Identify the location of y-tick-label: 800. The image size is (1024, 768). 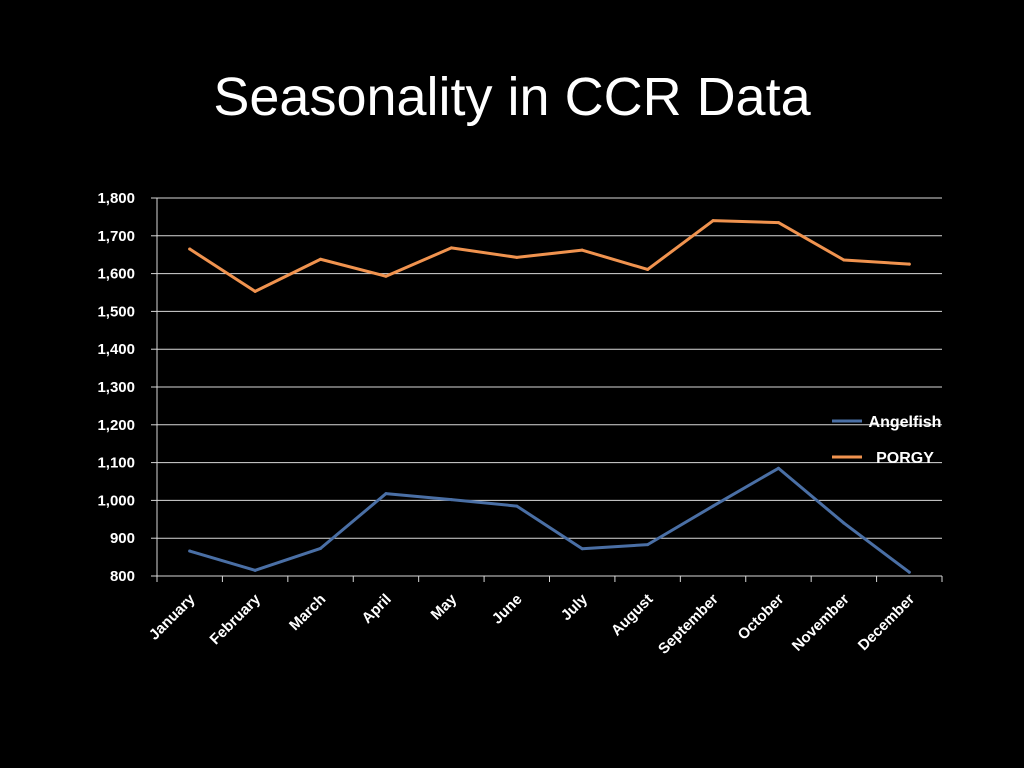
(122, 576).